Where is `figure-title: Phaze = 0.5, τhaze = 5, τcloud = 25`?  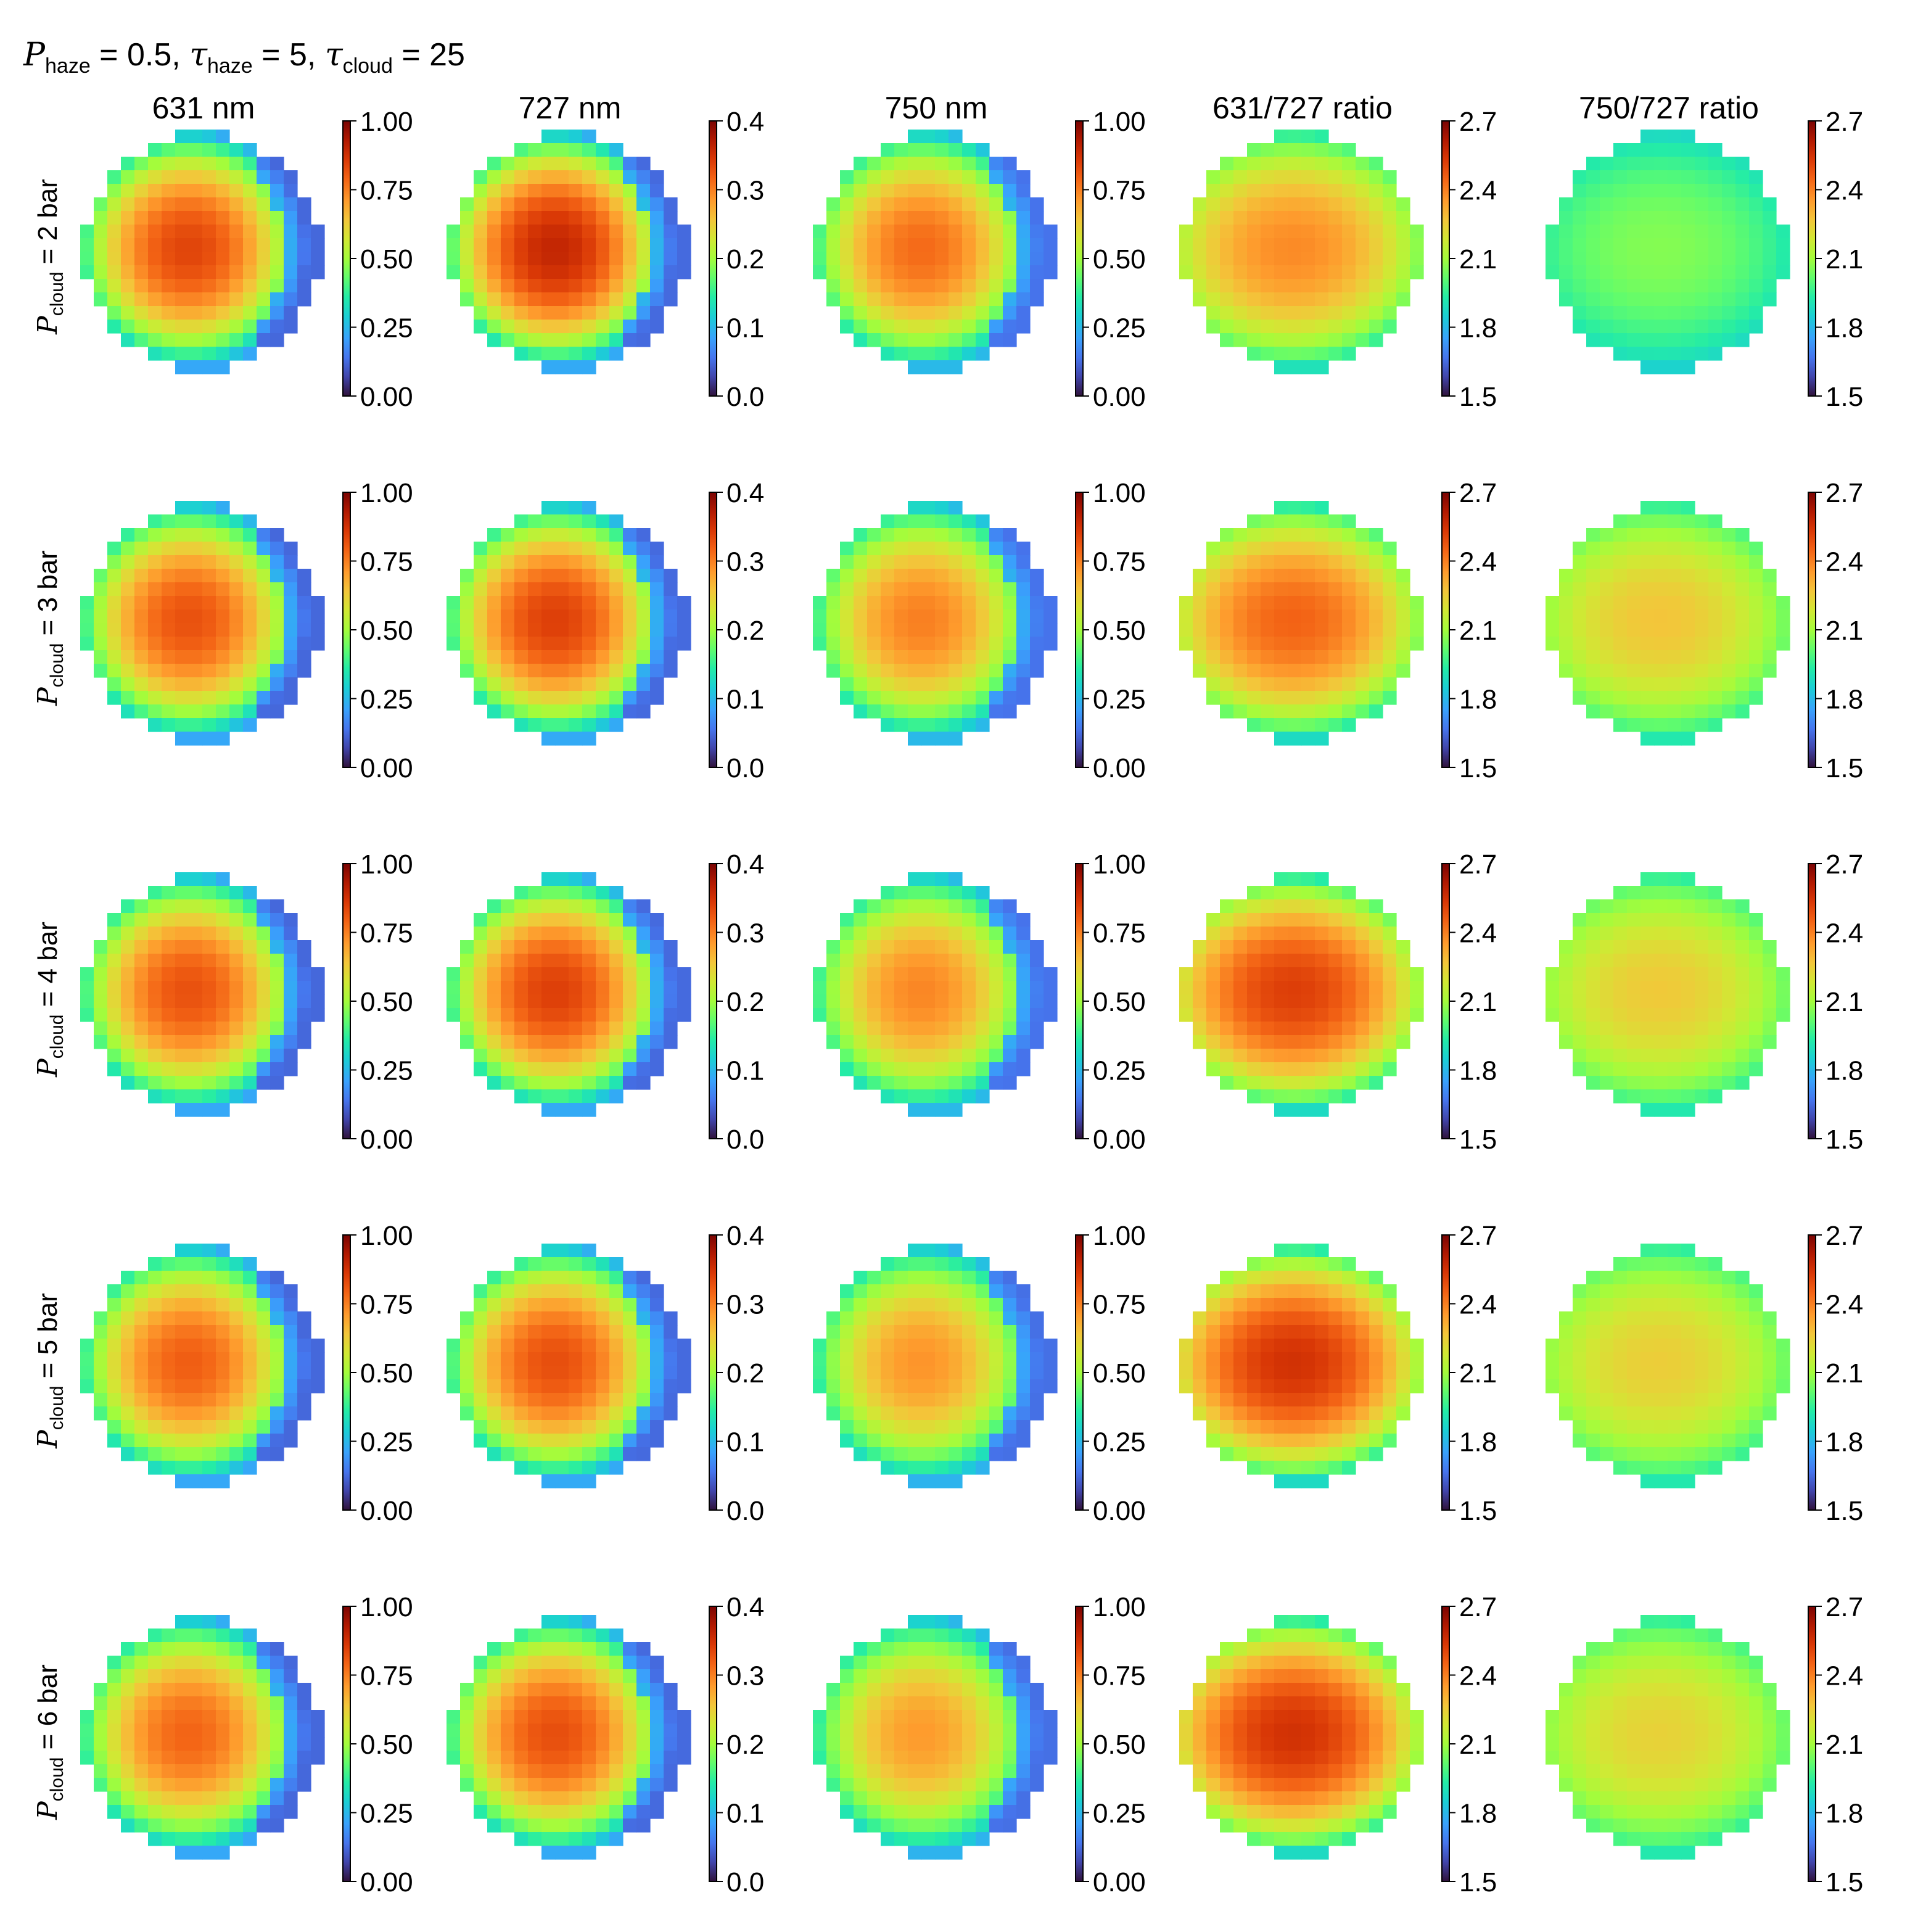
figure-title: Phaze = 0.5, τhaze = 5, τcloud = 25 is located at coordinates (244, 57).